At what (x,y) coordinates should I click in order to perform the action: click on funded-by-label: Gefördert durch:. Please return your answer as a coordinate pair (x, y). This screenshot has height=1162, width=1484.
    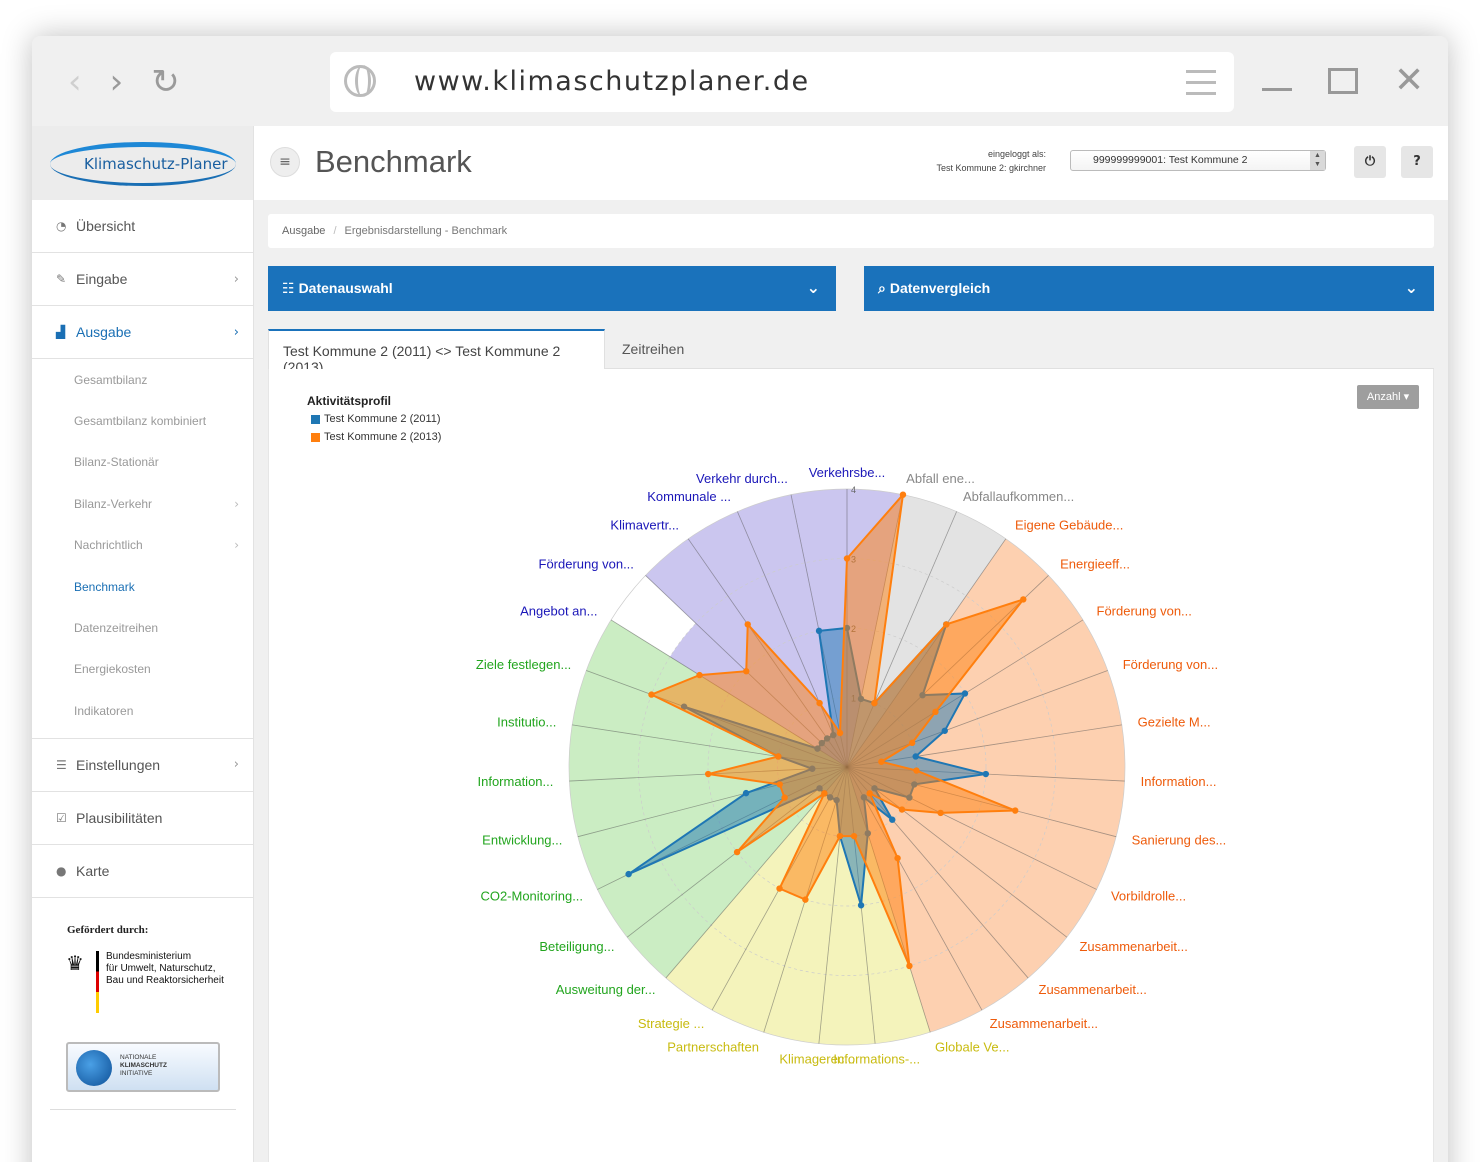
    Looking at the image, I should click on (108, 930).